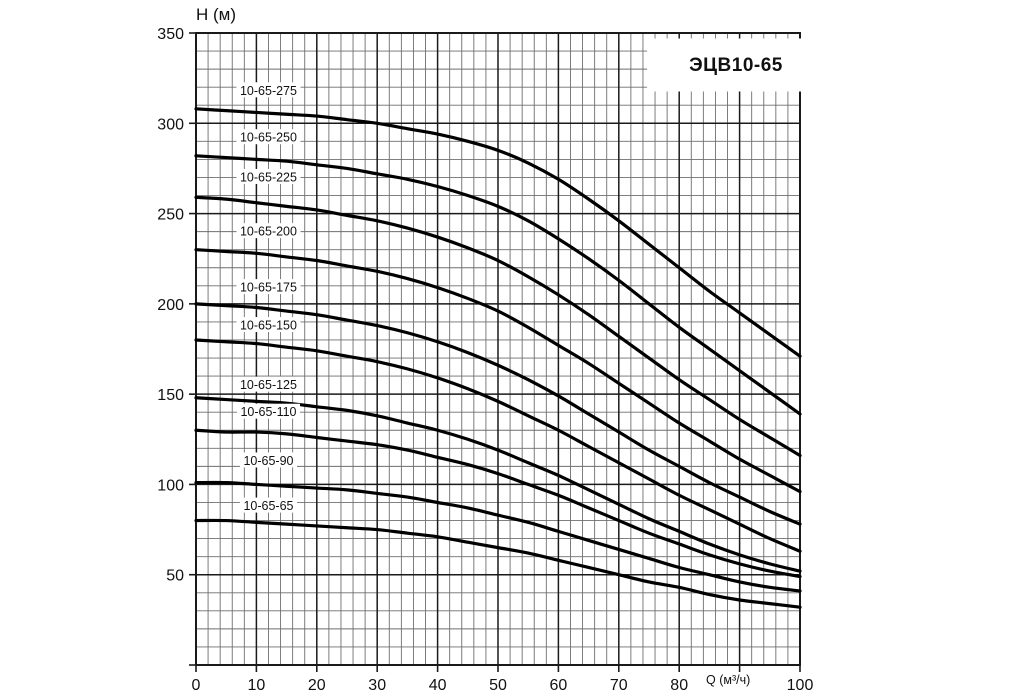  I want to click on x-tick-label: 30, so click(377, 685).